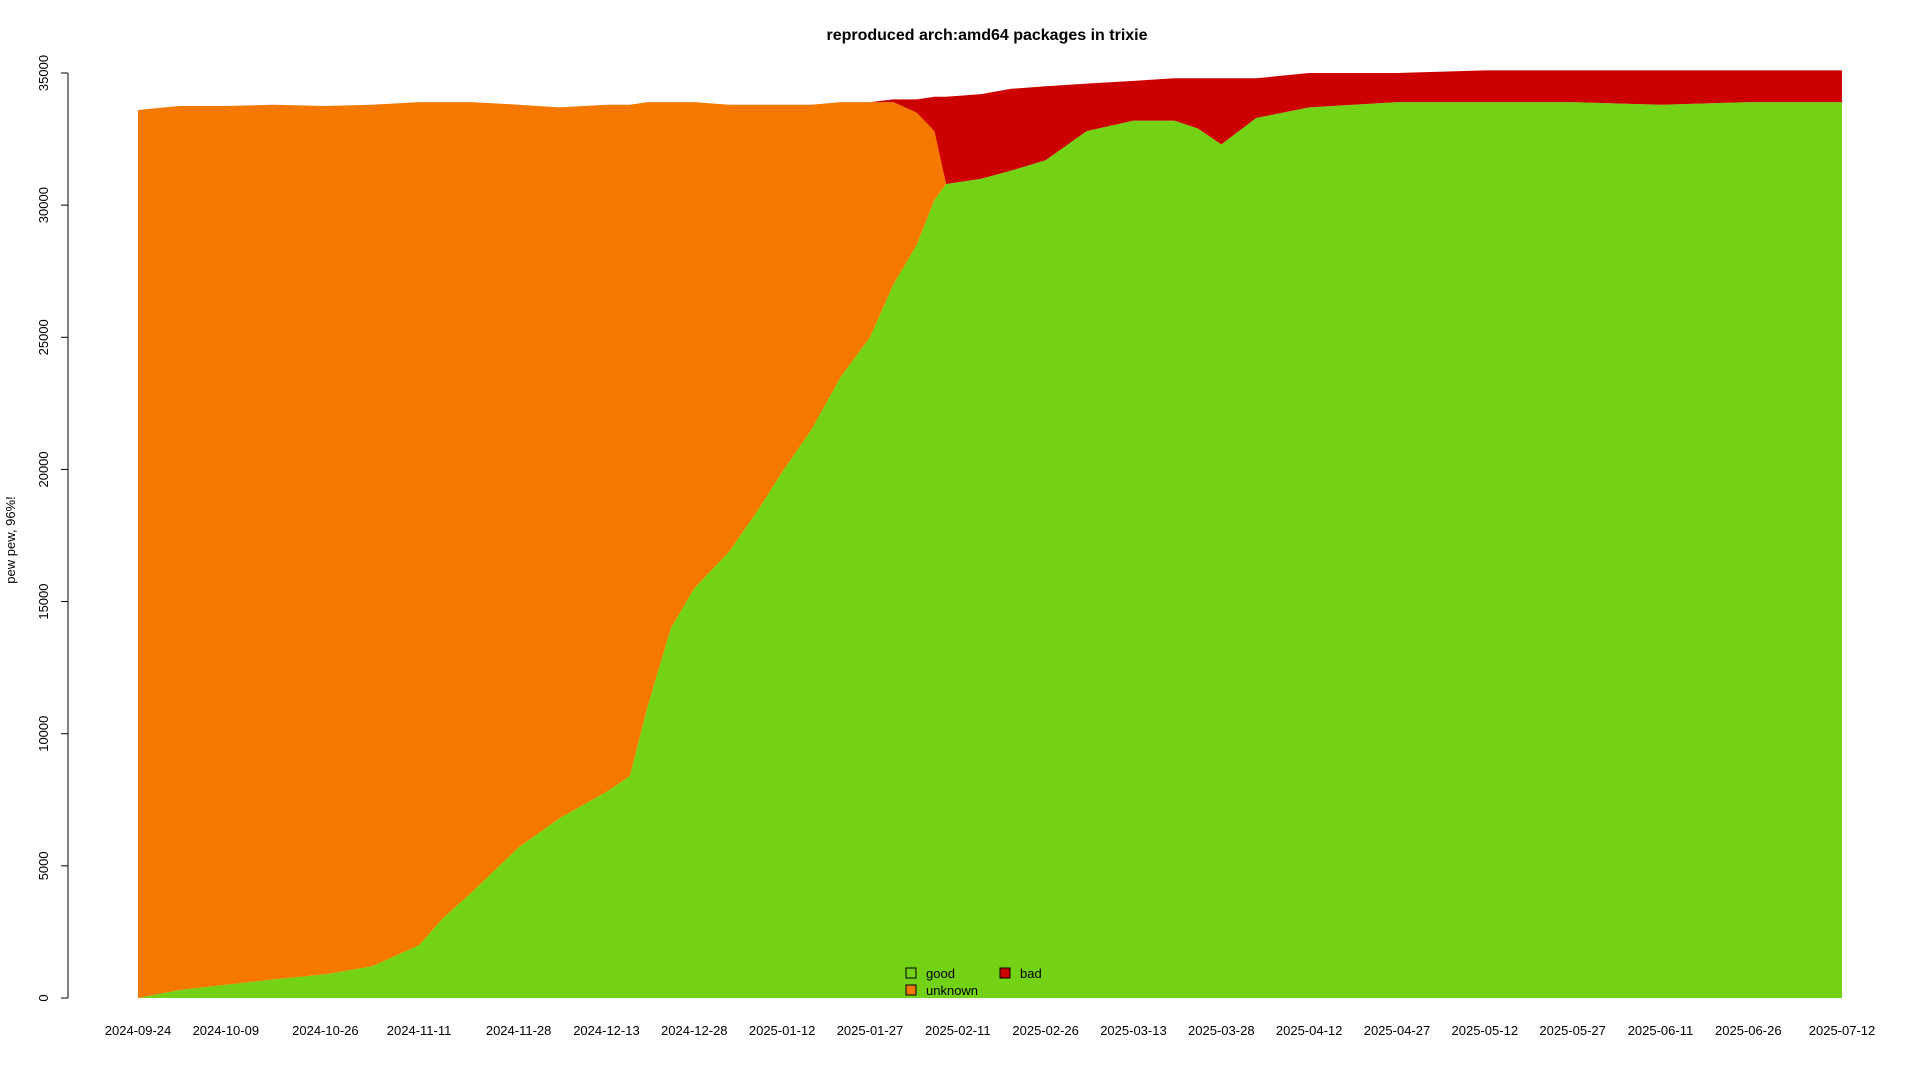 The width and height of the screenshot is (1920, 1080). I want to click on y-tick-label: 0, so click(43, 997).